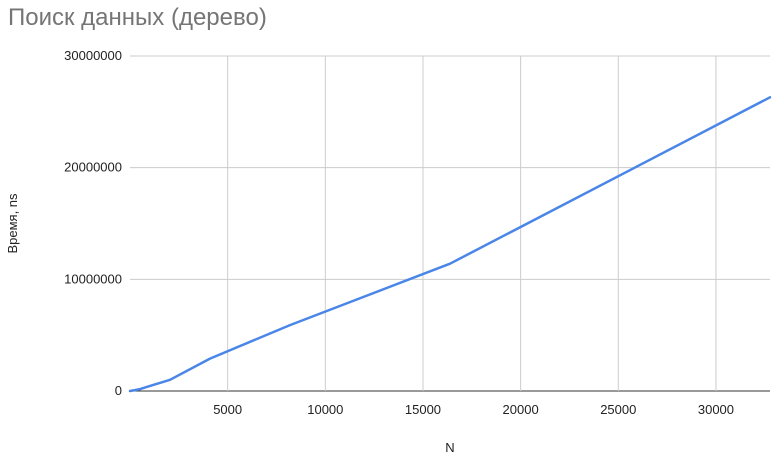  Describe the element at coordinates (137, 17) in the screenshot. I see `chart-title: Поиск данных (дерево)` at that location.